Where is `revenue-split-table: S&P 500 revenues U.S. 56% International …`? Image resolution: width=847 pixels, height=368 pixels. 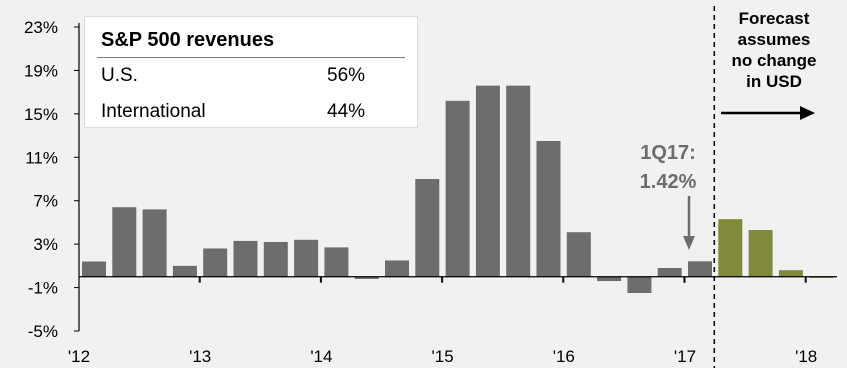 revenue-split-table: S&P 500 revenues U.S. 56% International … is located at coordinates (251, 72).